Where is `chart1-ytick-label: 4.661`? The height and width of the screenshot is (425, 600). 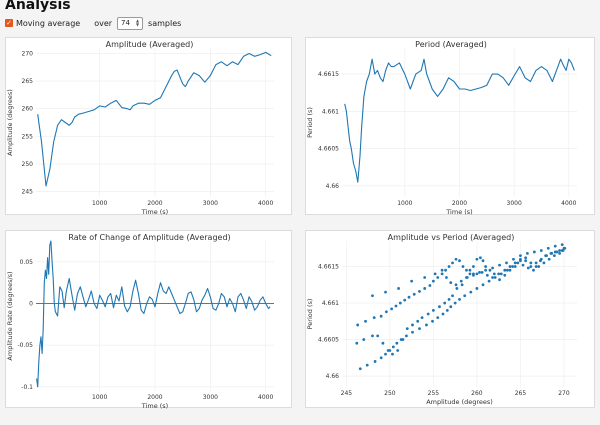 chart1-ytick-label: 4.661 is located at coordinates (330, 111).